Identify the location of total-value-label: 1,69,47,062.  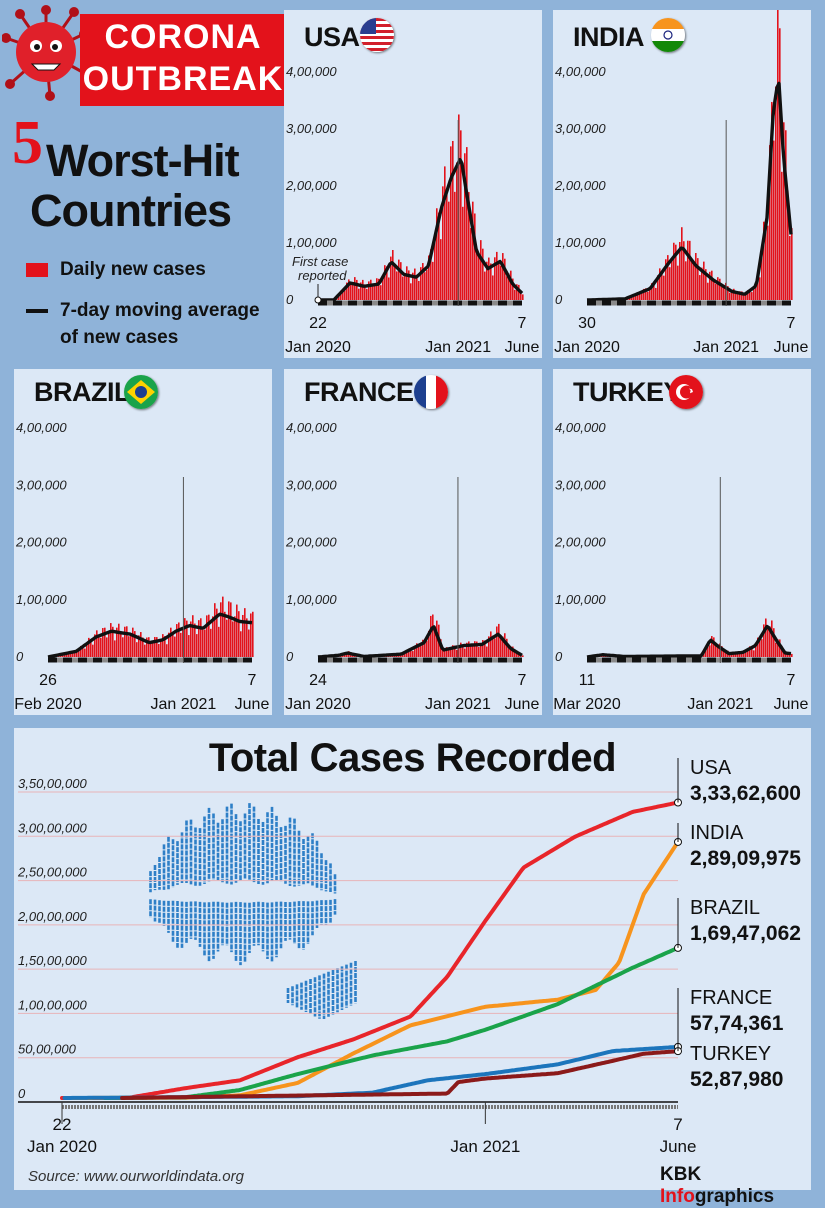
(745, 933).